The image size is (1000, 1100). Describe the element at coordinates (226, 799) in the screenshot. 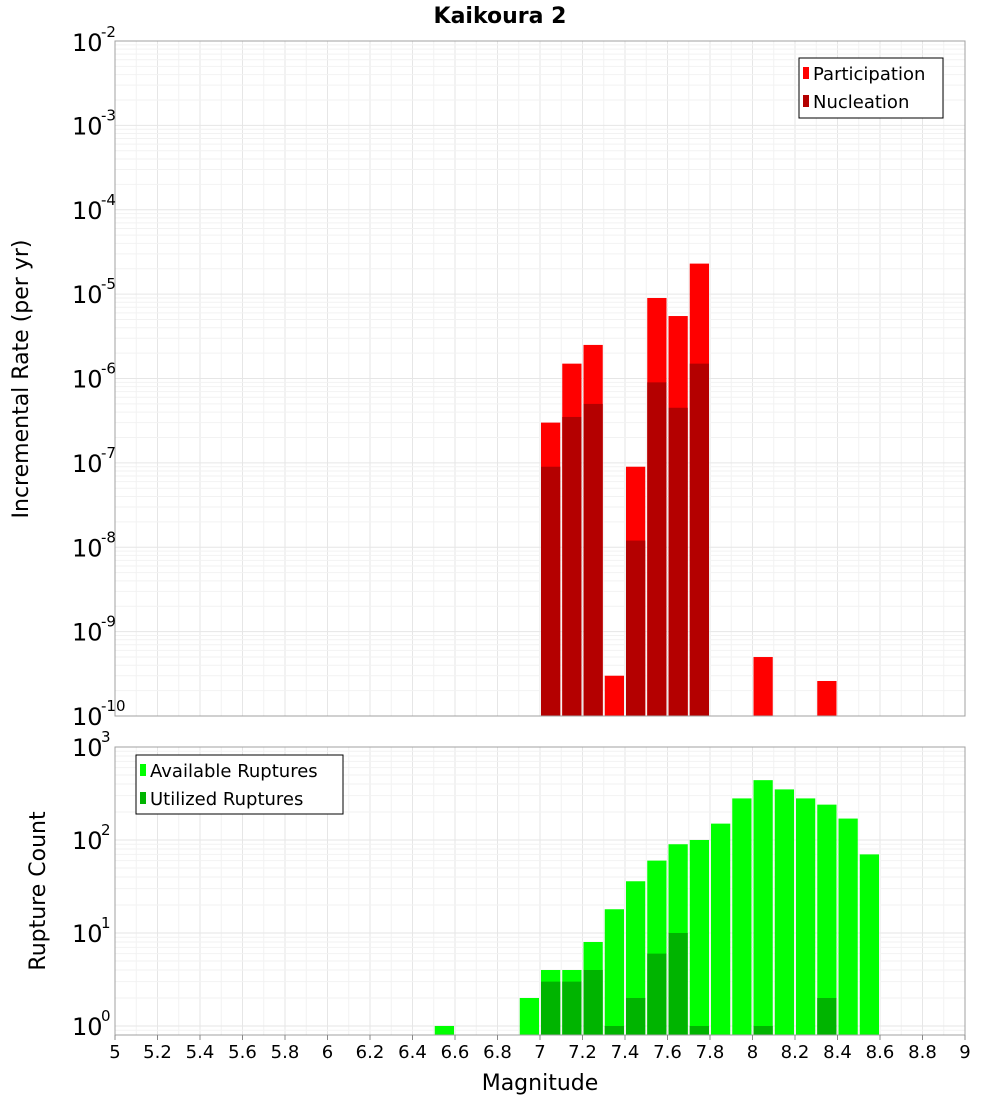

I see `legend-label-utilized-ruptures: Utilized Ruptures` at that location.